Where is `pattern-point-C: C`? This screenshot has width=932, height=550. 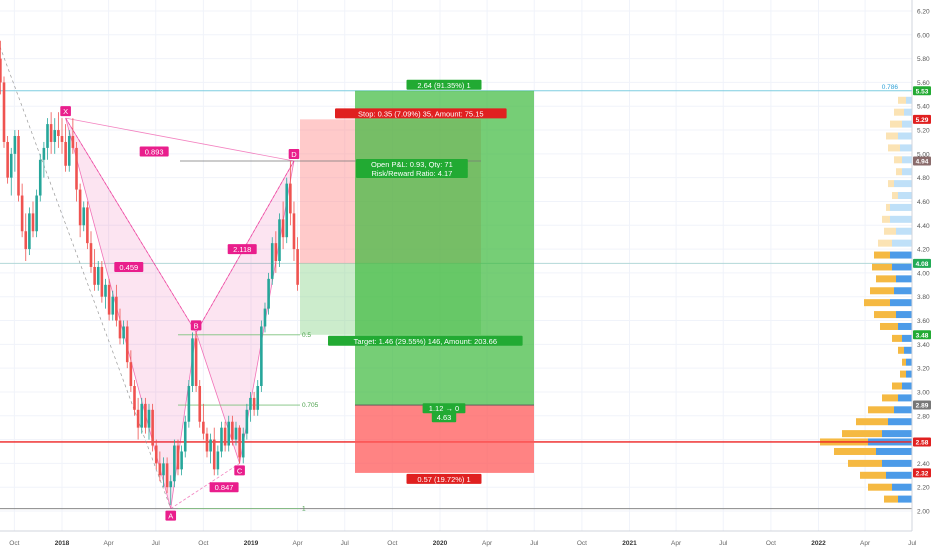
pattern-point-C: C is located at coordinates (240, 470).